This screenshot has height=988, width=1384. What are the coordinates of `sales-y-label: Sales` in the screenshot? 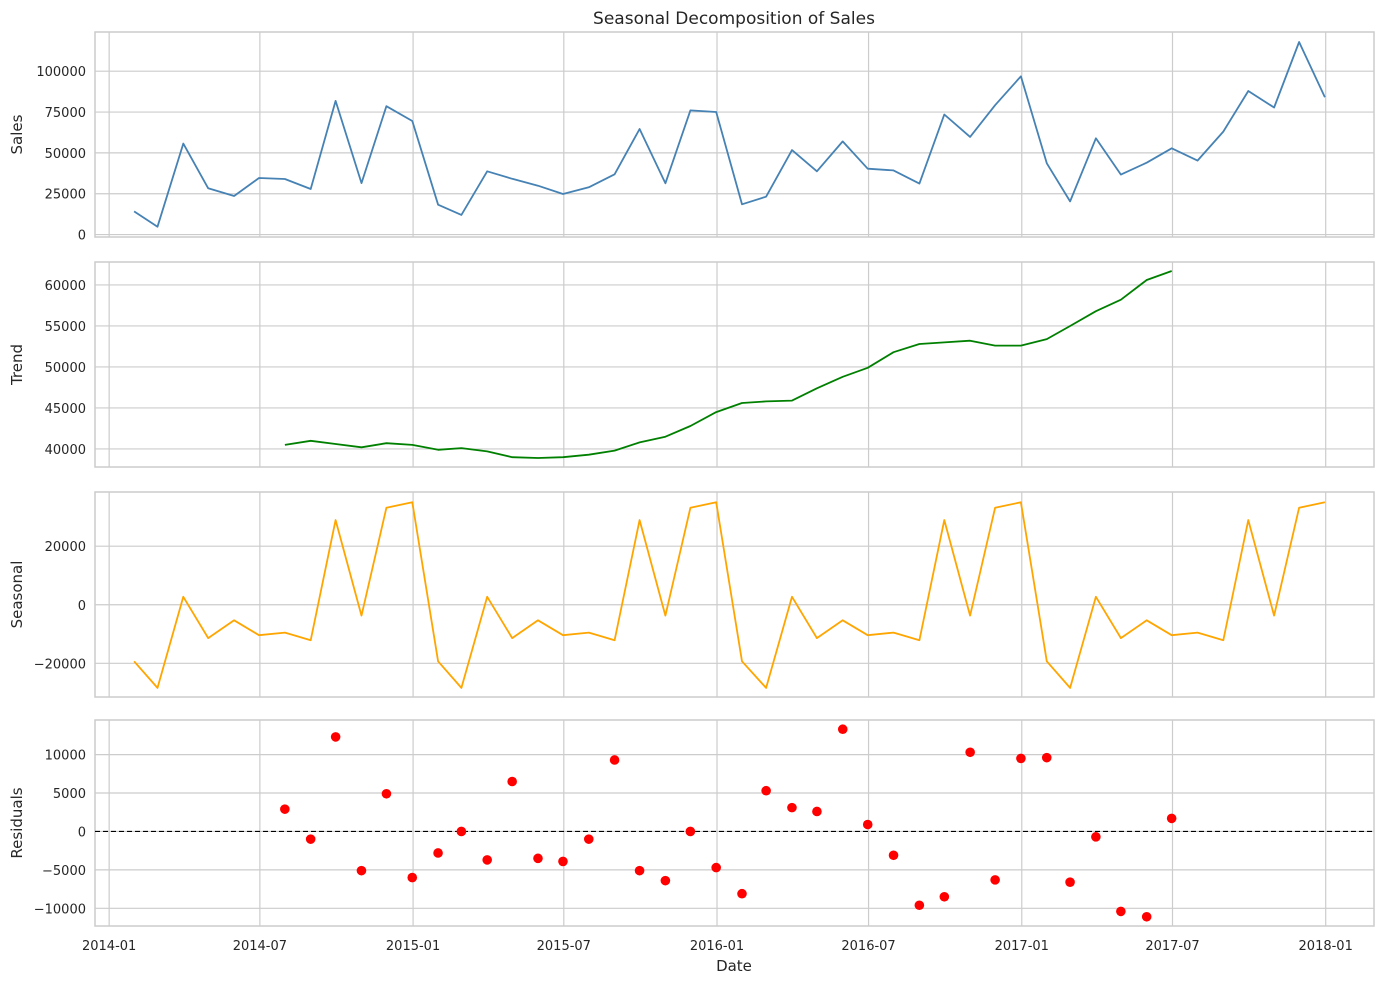 It's located at (17, 134).